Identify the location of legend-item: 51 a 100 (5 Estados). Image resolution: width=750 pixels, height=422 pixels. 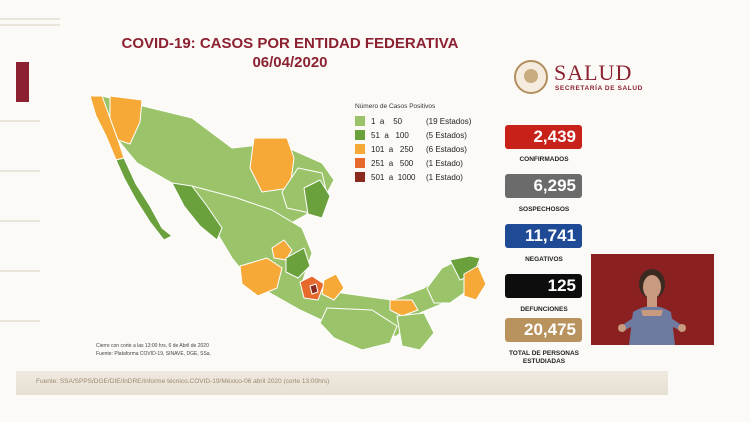
(430, 135).